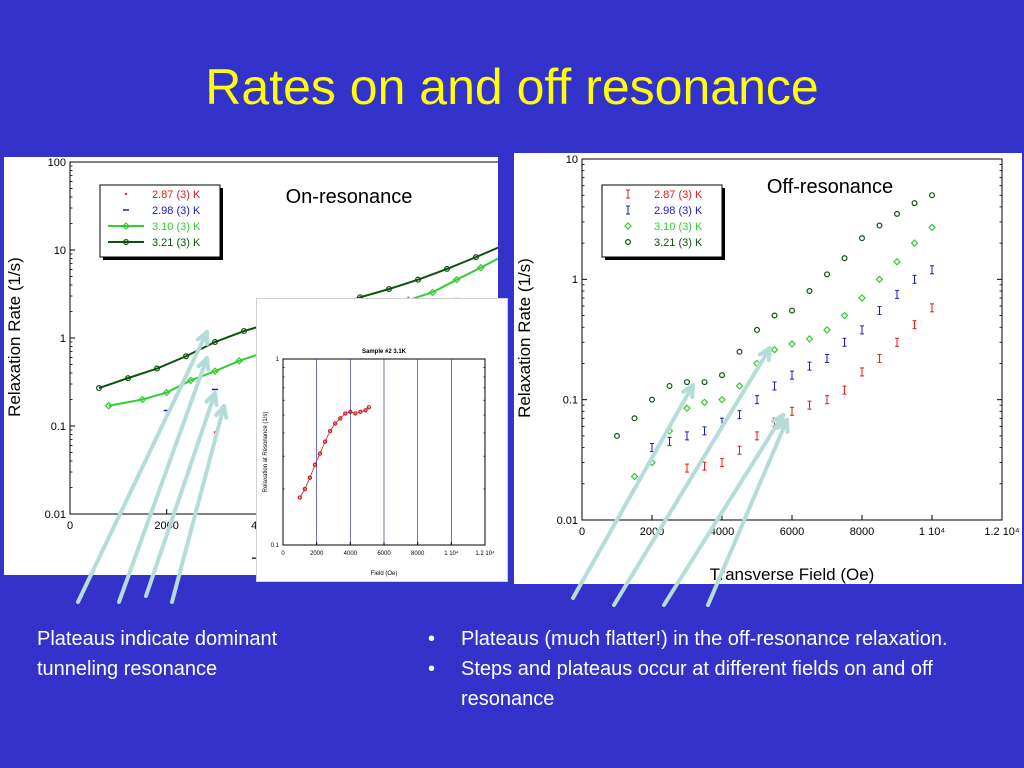  What do you see at coordinates (512, 87) in the screenshot?
I see `slide-title: Rates on and off resonance` at bounding box center [512, 87].